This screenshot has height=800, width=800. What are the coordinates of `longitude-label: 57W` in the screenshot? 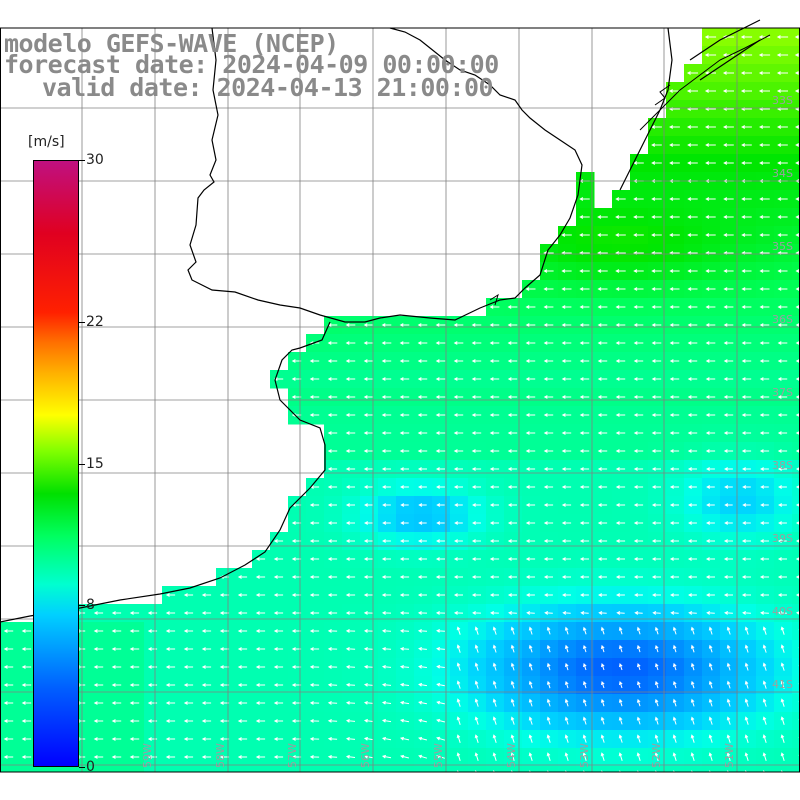 It's located at (292, 755).